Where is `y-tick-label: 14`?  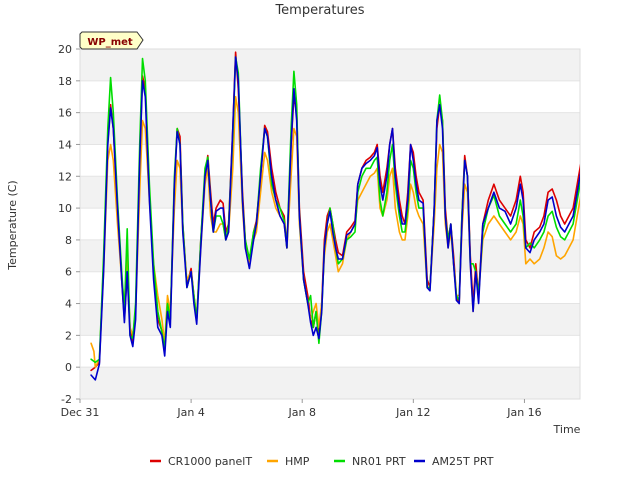 y-tick-label: 14 is located at coordinates (65, 144).